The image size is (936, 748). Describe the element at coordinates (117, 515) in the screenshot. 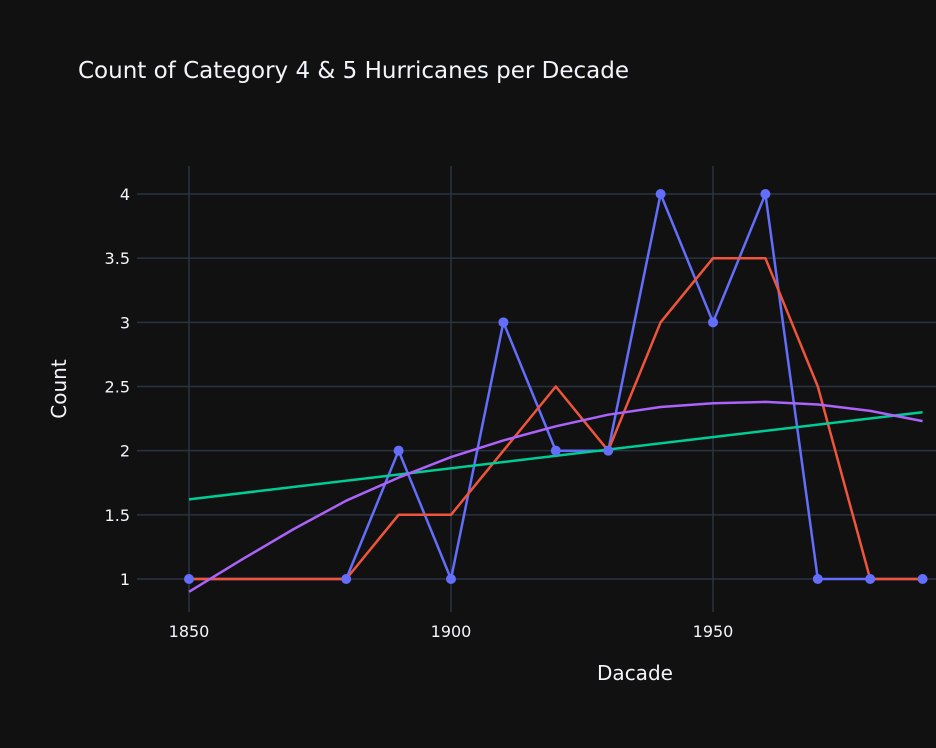

I see `y-tick-label: 1.5` at that location.